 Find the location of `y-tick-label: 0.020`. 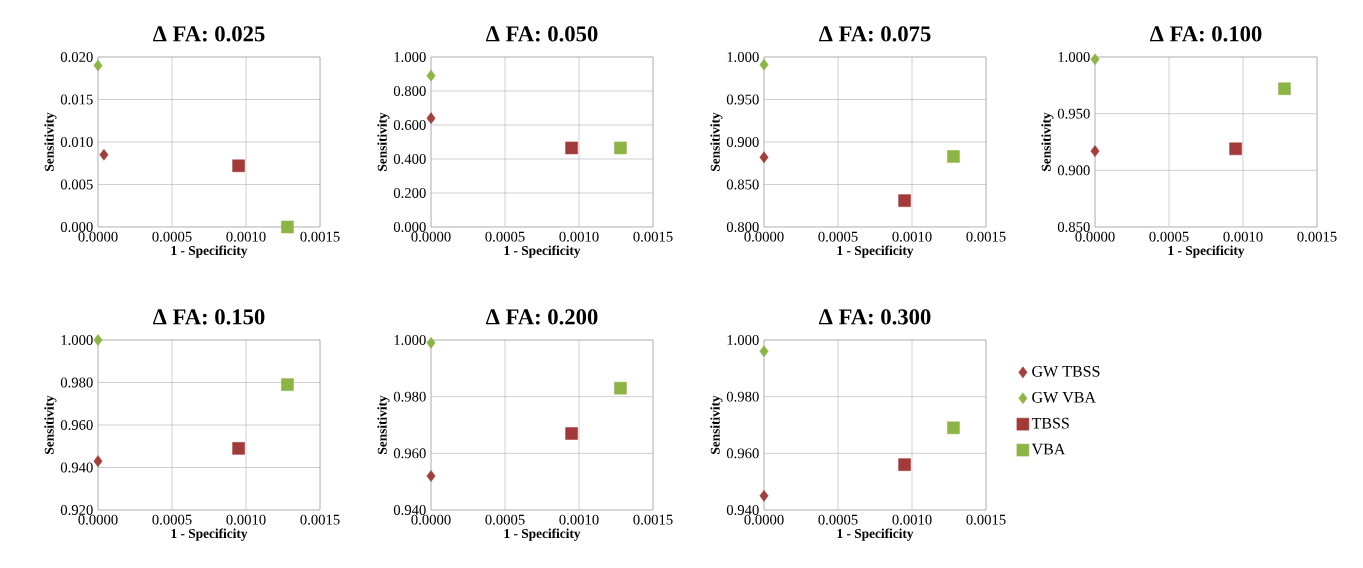

y-tick-label: 0.020 is located at coordinates (76, 57).